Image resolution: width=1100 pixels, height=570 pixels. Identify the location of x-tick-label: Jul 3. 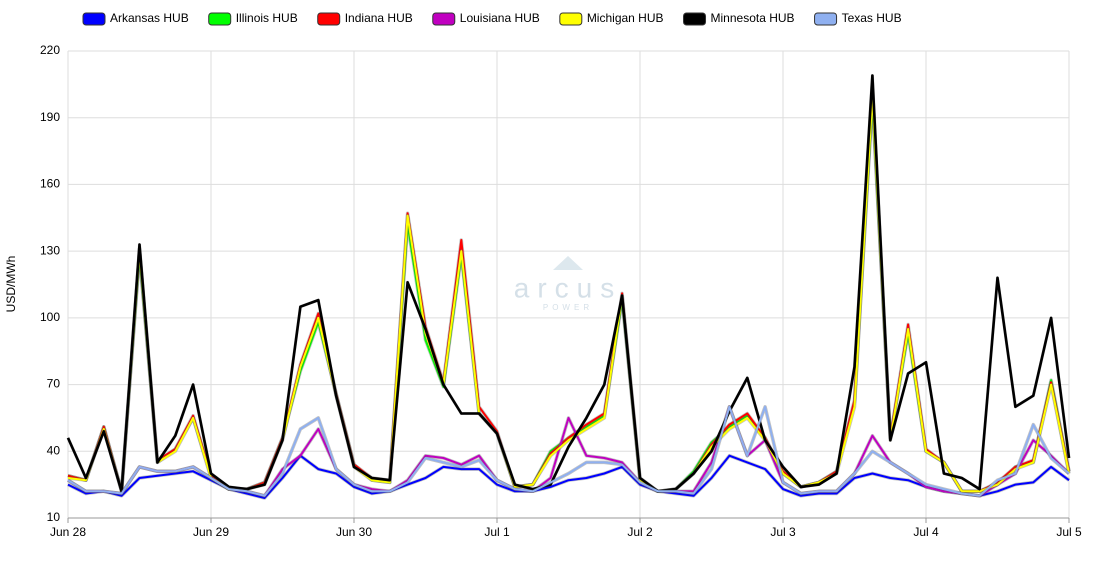
(783, 532).